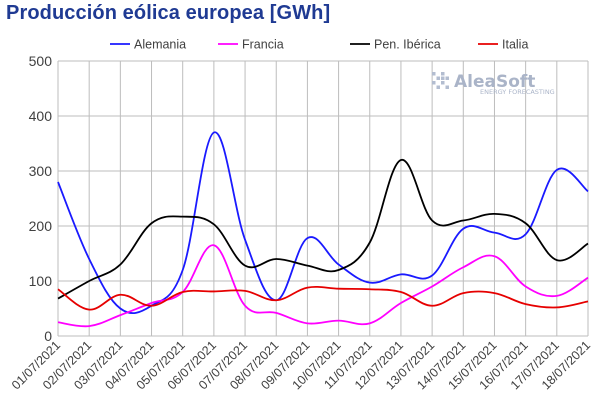  Describe the element at coordinates (517, 92) in the screenshot. I see `logo-subtext: ENERGY FORECASTING` at that location.